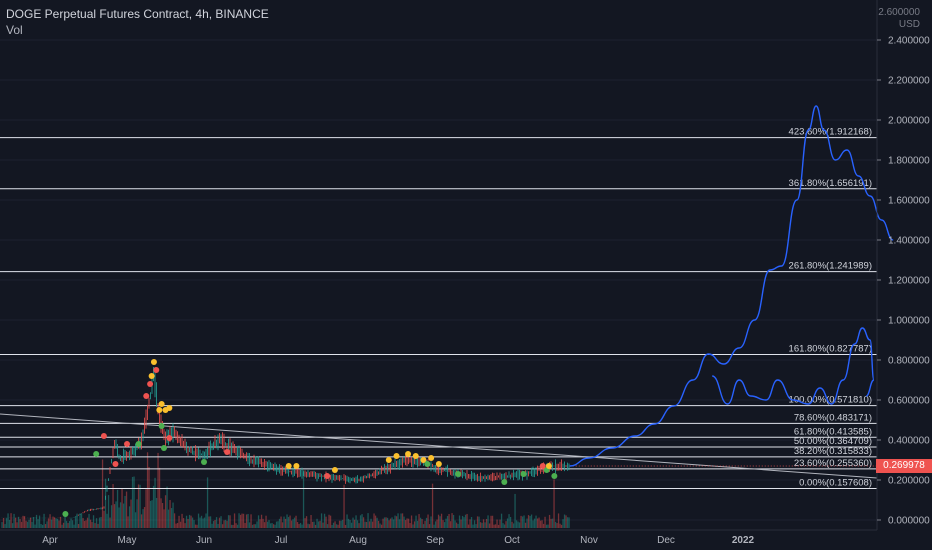 Image resolution: width=932 pixels, height=550 pixels. I want to click on time-tick-label: 2022, so click(743, 540).